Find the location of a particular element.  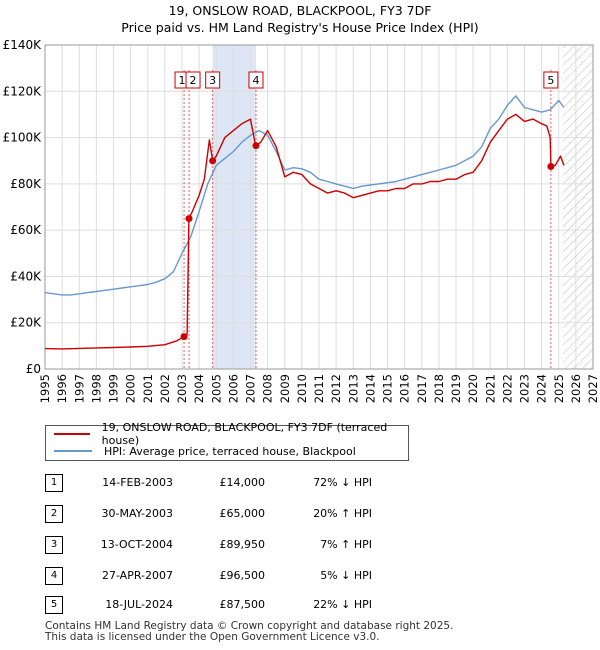

transaction-price: £89,950 is located at coordinates (242, 544).